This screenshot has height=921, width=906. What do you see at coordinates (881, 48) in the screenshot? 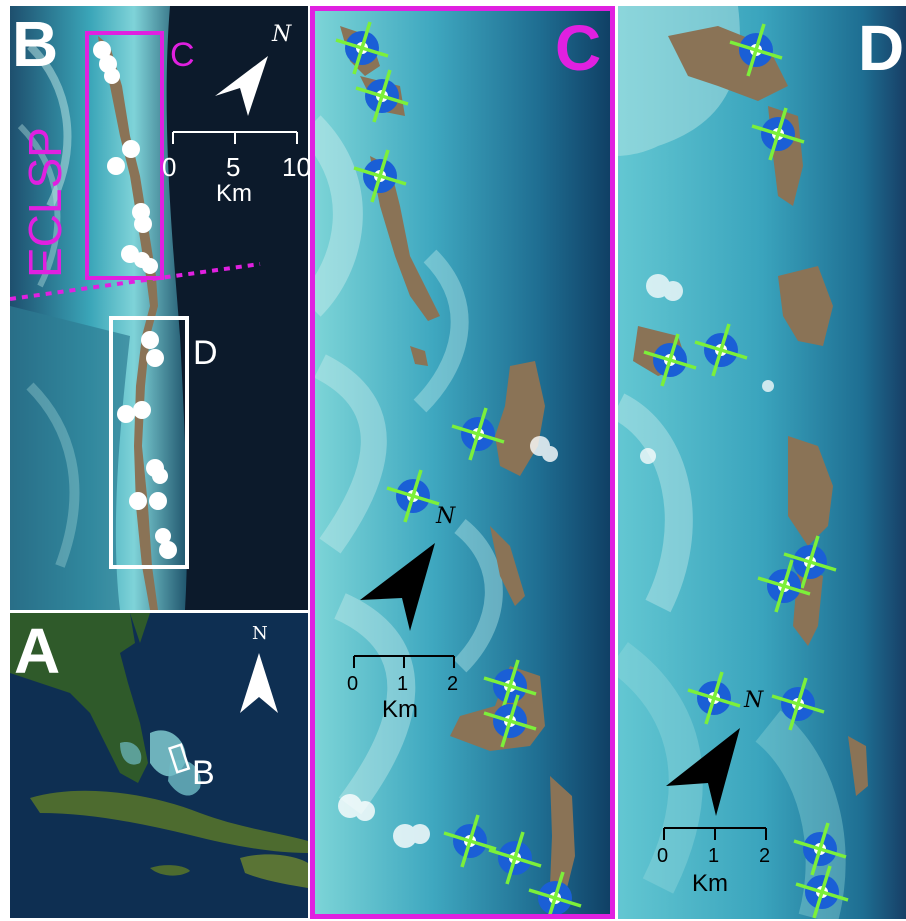
I see `panel-letter-d: D` at bounding box center [881, 48].